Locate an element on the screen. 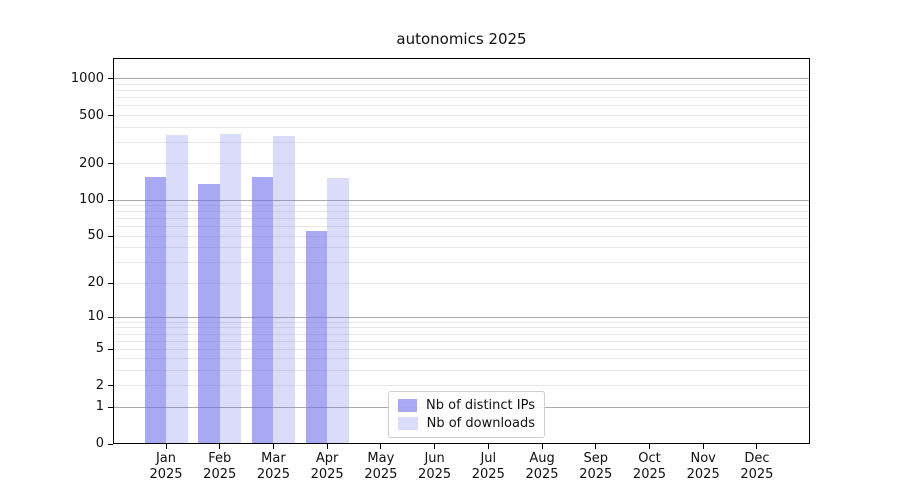 Image resolution: width=900 pixels, height=500 pixels. bar-nb-of-downloads-apr is located at coordinates (338, 310).